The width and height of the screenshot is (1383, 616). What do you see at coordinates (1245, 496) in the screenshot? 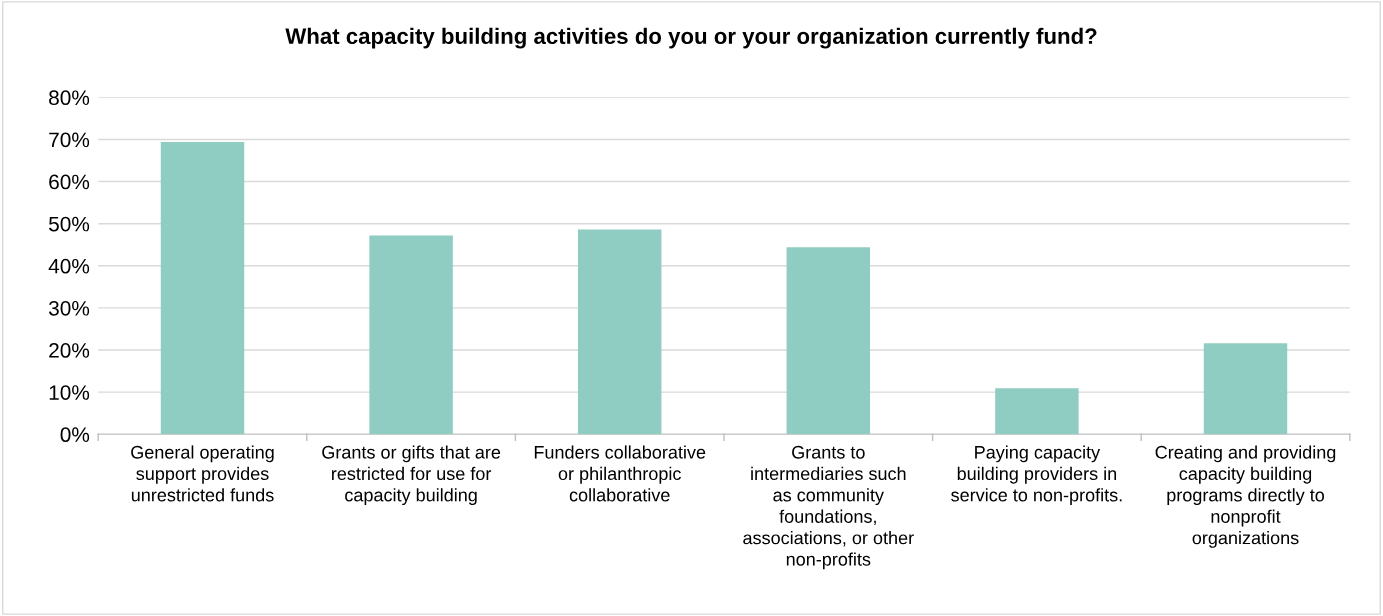
I see `x-tick-label: Creating and providing capacity building programs directly to nonprofit organizations` at bounding box center [1245, 496].